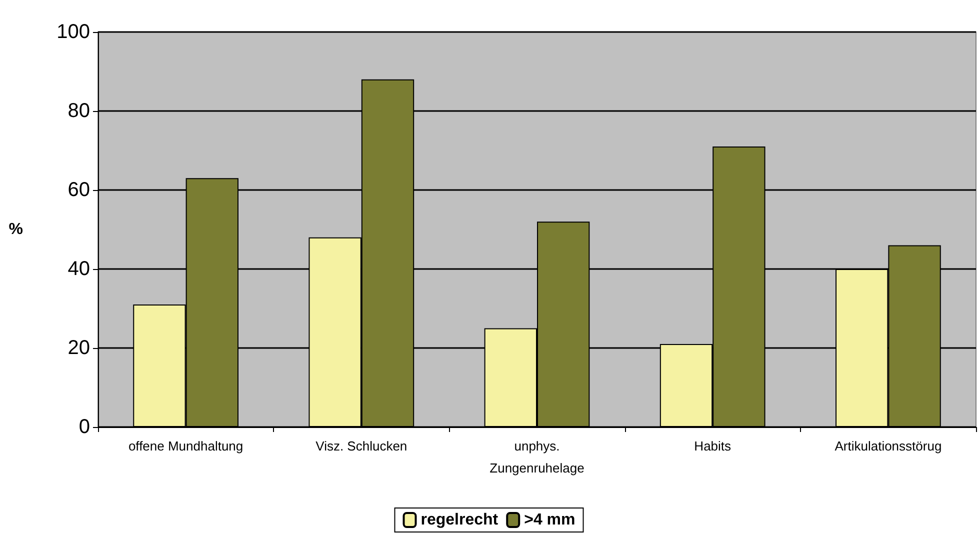  What do you see at coordinates (84, 427) in the screenshot?
I see `y-tick-label: 0` at bounding box center [84, 427].